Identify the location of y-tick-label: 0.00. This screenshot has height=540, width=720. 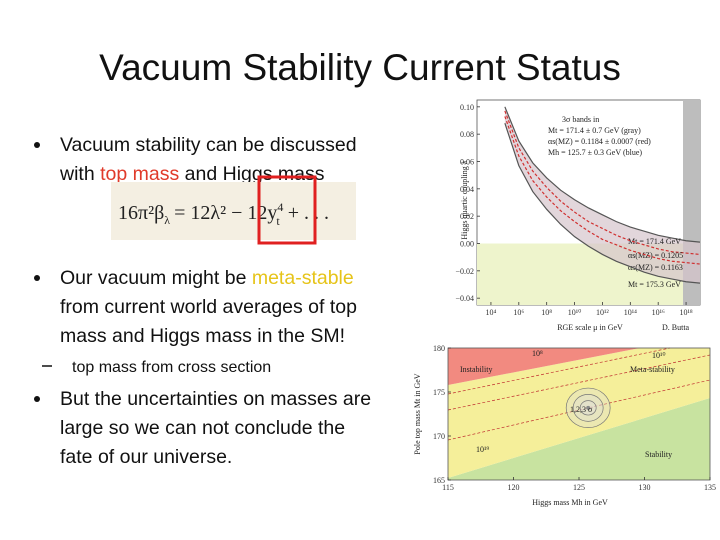
(467, 244).